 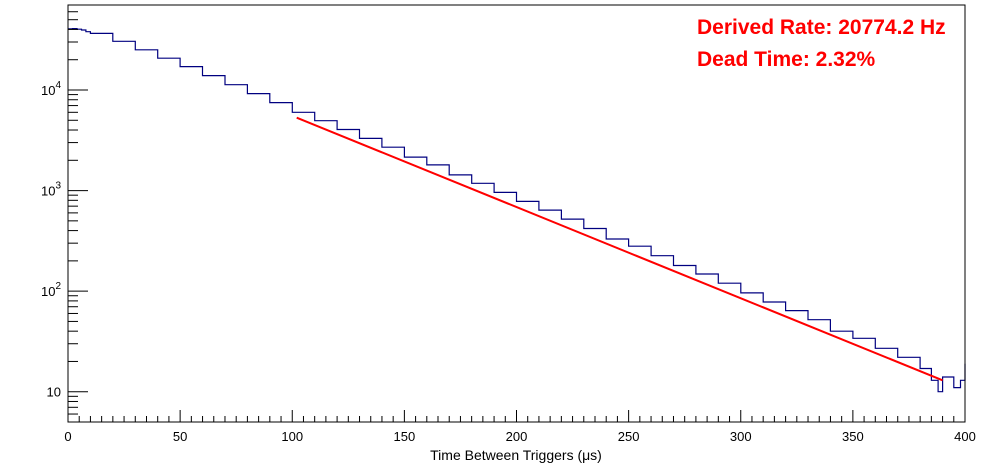 What do you see at coordinates (405, 436) in the screenshot?
I see `x-tick-label: 150` at bounding box center [405, 436].